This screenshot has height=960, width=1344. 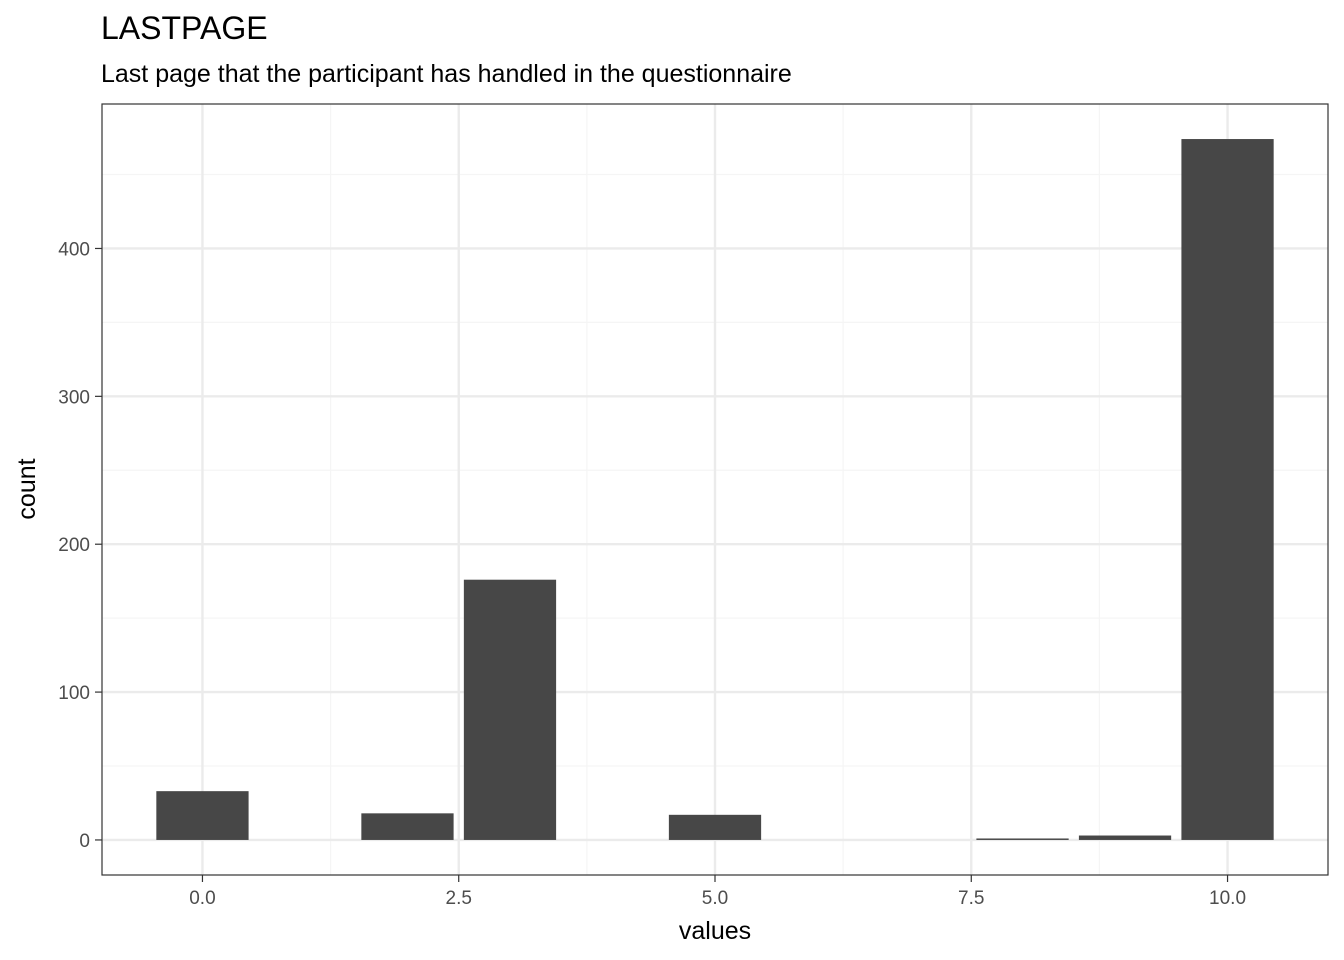 I want to click on x-tick-label: 7.5, so click(x=971, y=898).